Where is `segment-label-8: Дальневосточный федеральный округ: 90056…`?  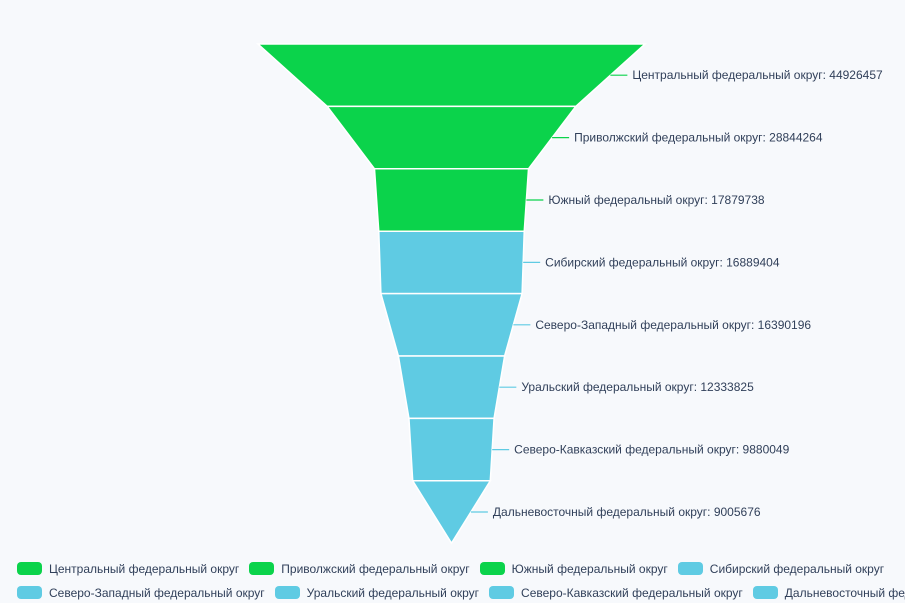
segment-label-8: Дальневосточный федеральный округ: 90056… is located at coordinates (627, 512).